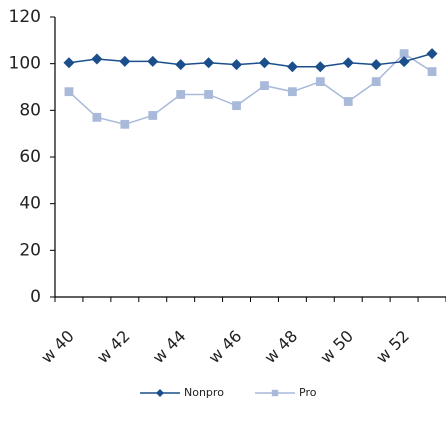 The height and width of the screenshot is (431, 446). Describe the element at coordinates (225, 346) in the screenshot. I see `x-tick-label: w 46` at that location.